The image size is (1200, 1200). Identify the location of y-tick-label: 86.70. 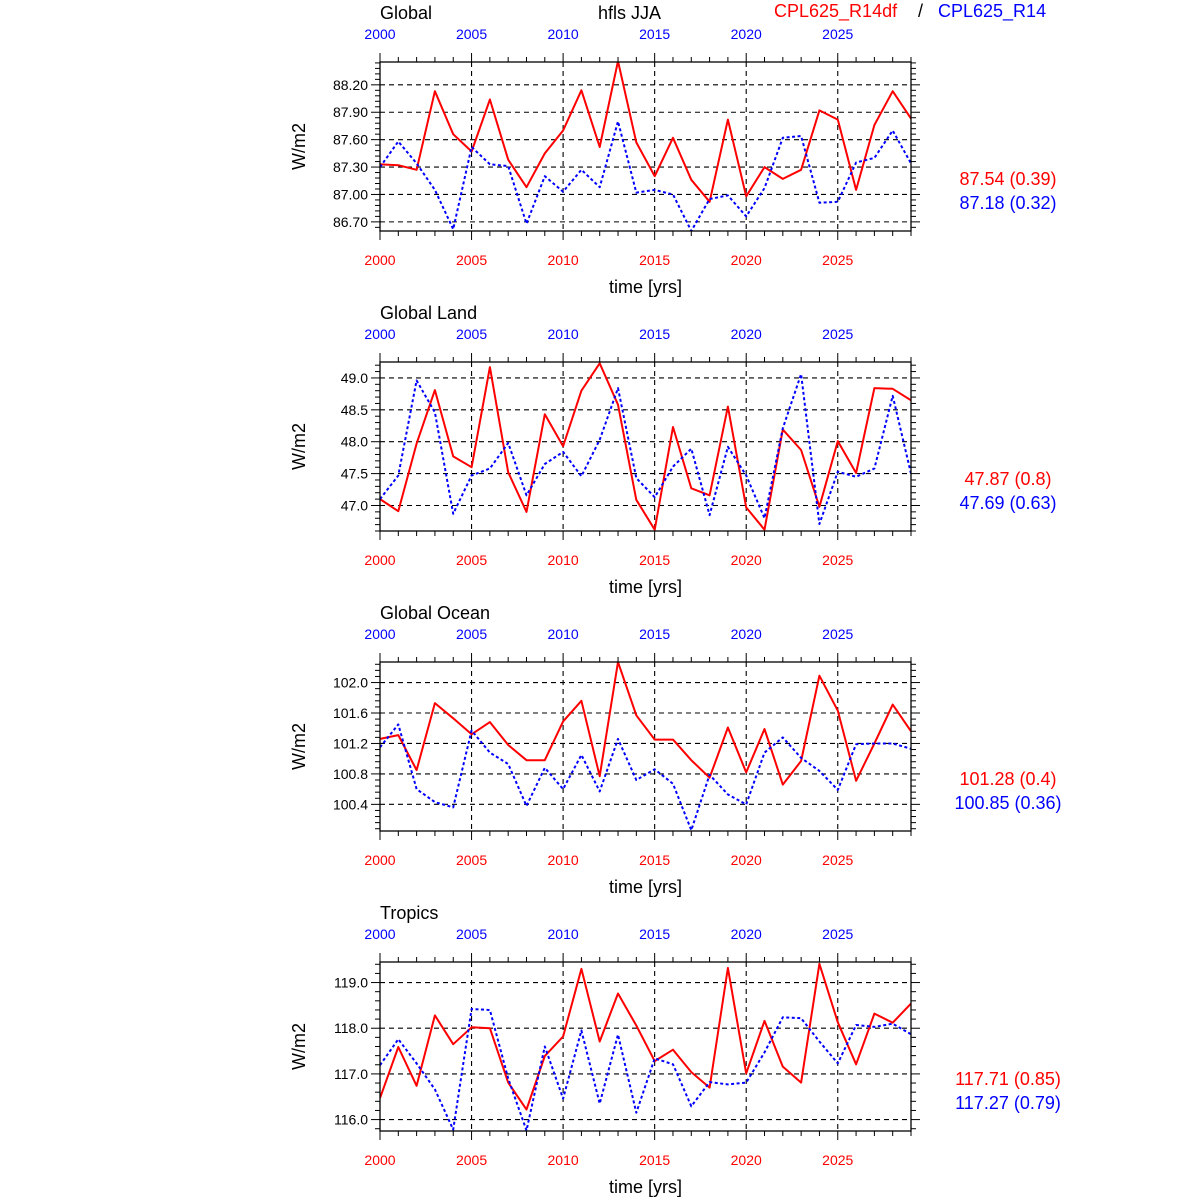
(350, 222).